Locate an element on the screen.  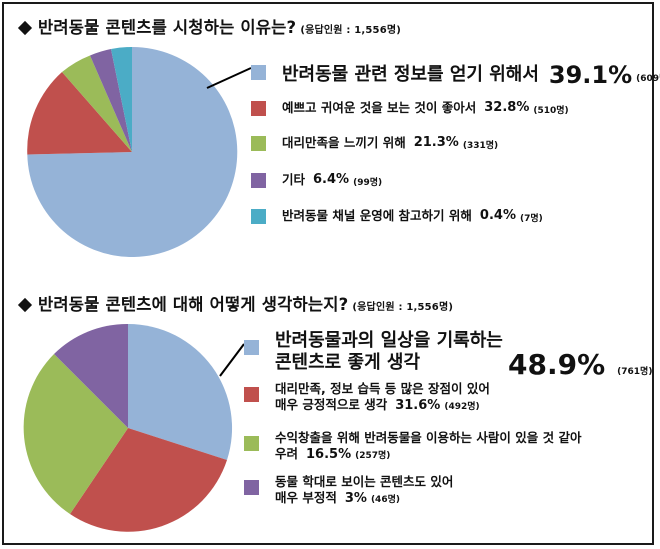
pie2-legend-highlight: 48.9% (761명) is located at coordinates (580, 364).